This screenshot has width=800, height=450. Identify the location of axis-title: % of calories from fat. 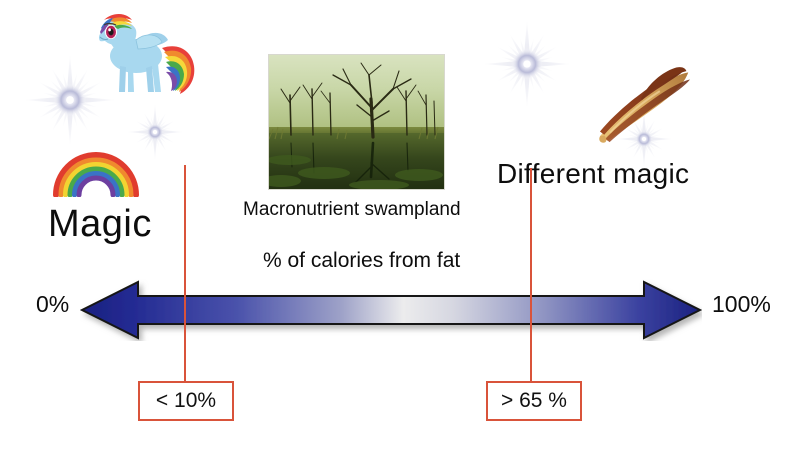
(362, 260).